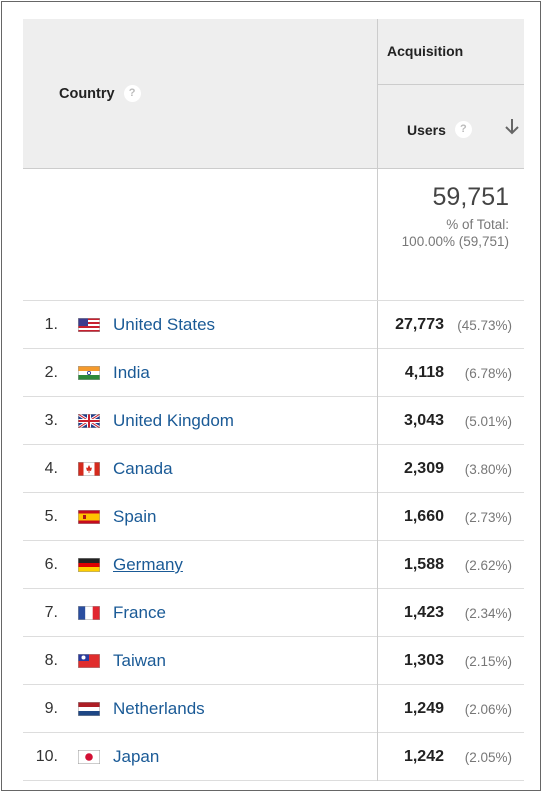 The height and width of the screenshot is (794, 544). Describe the element at coordinates (425, 51) in the screenshot. I see `acquisition-group-header: Acquisition` at that location.